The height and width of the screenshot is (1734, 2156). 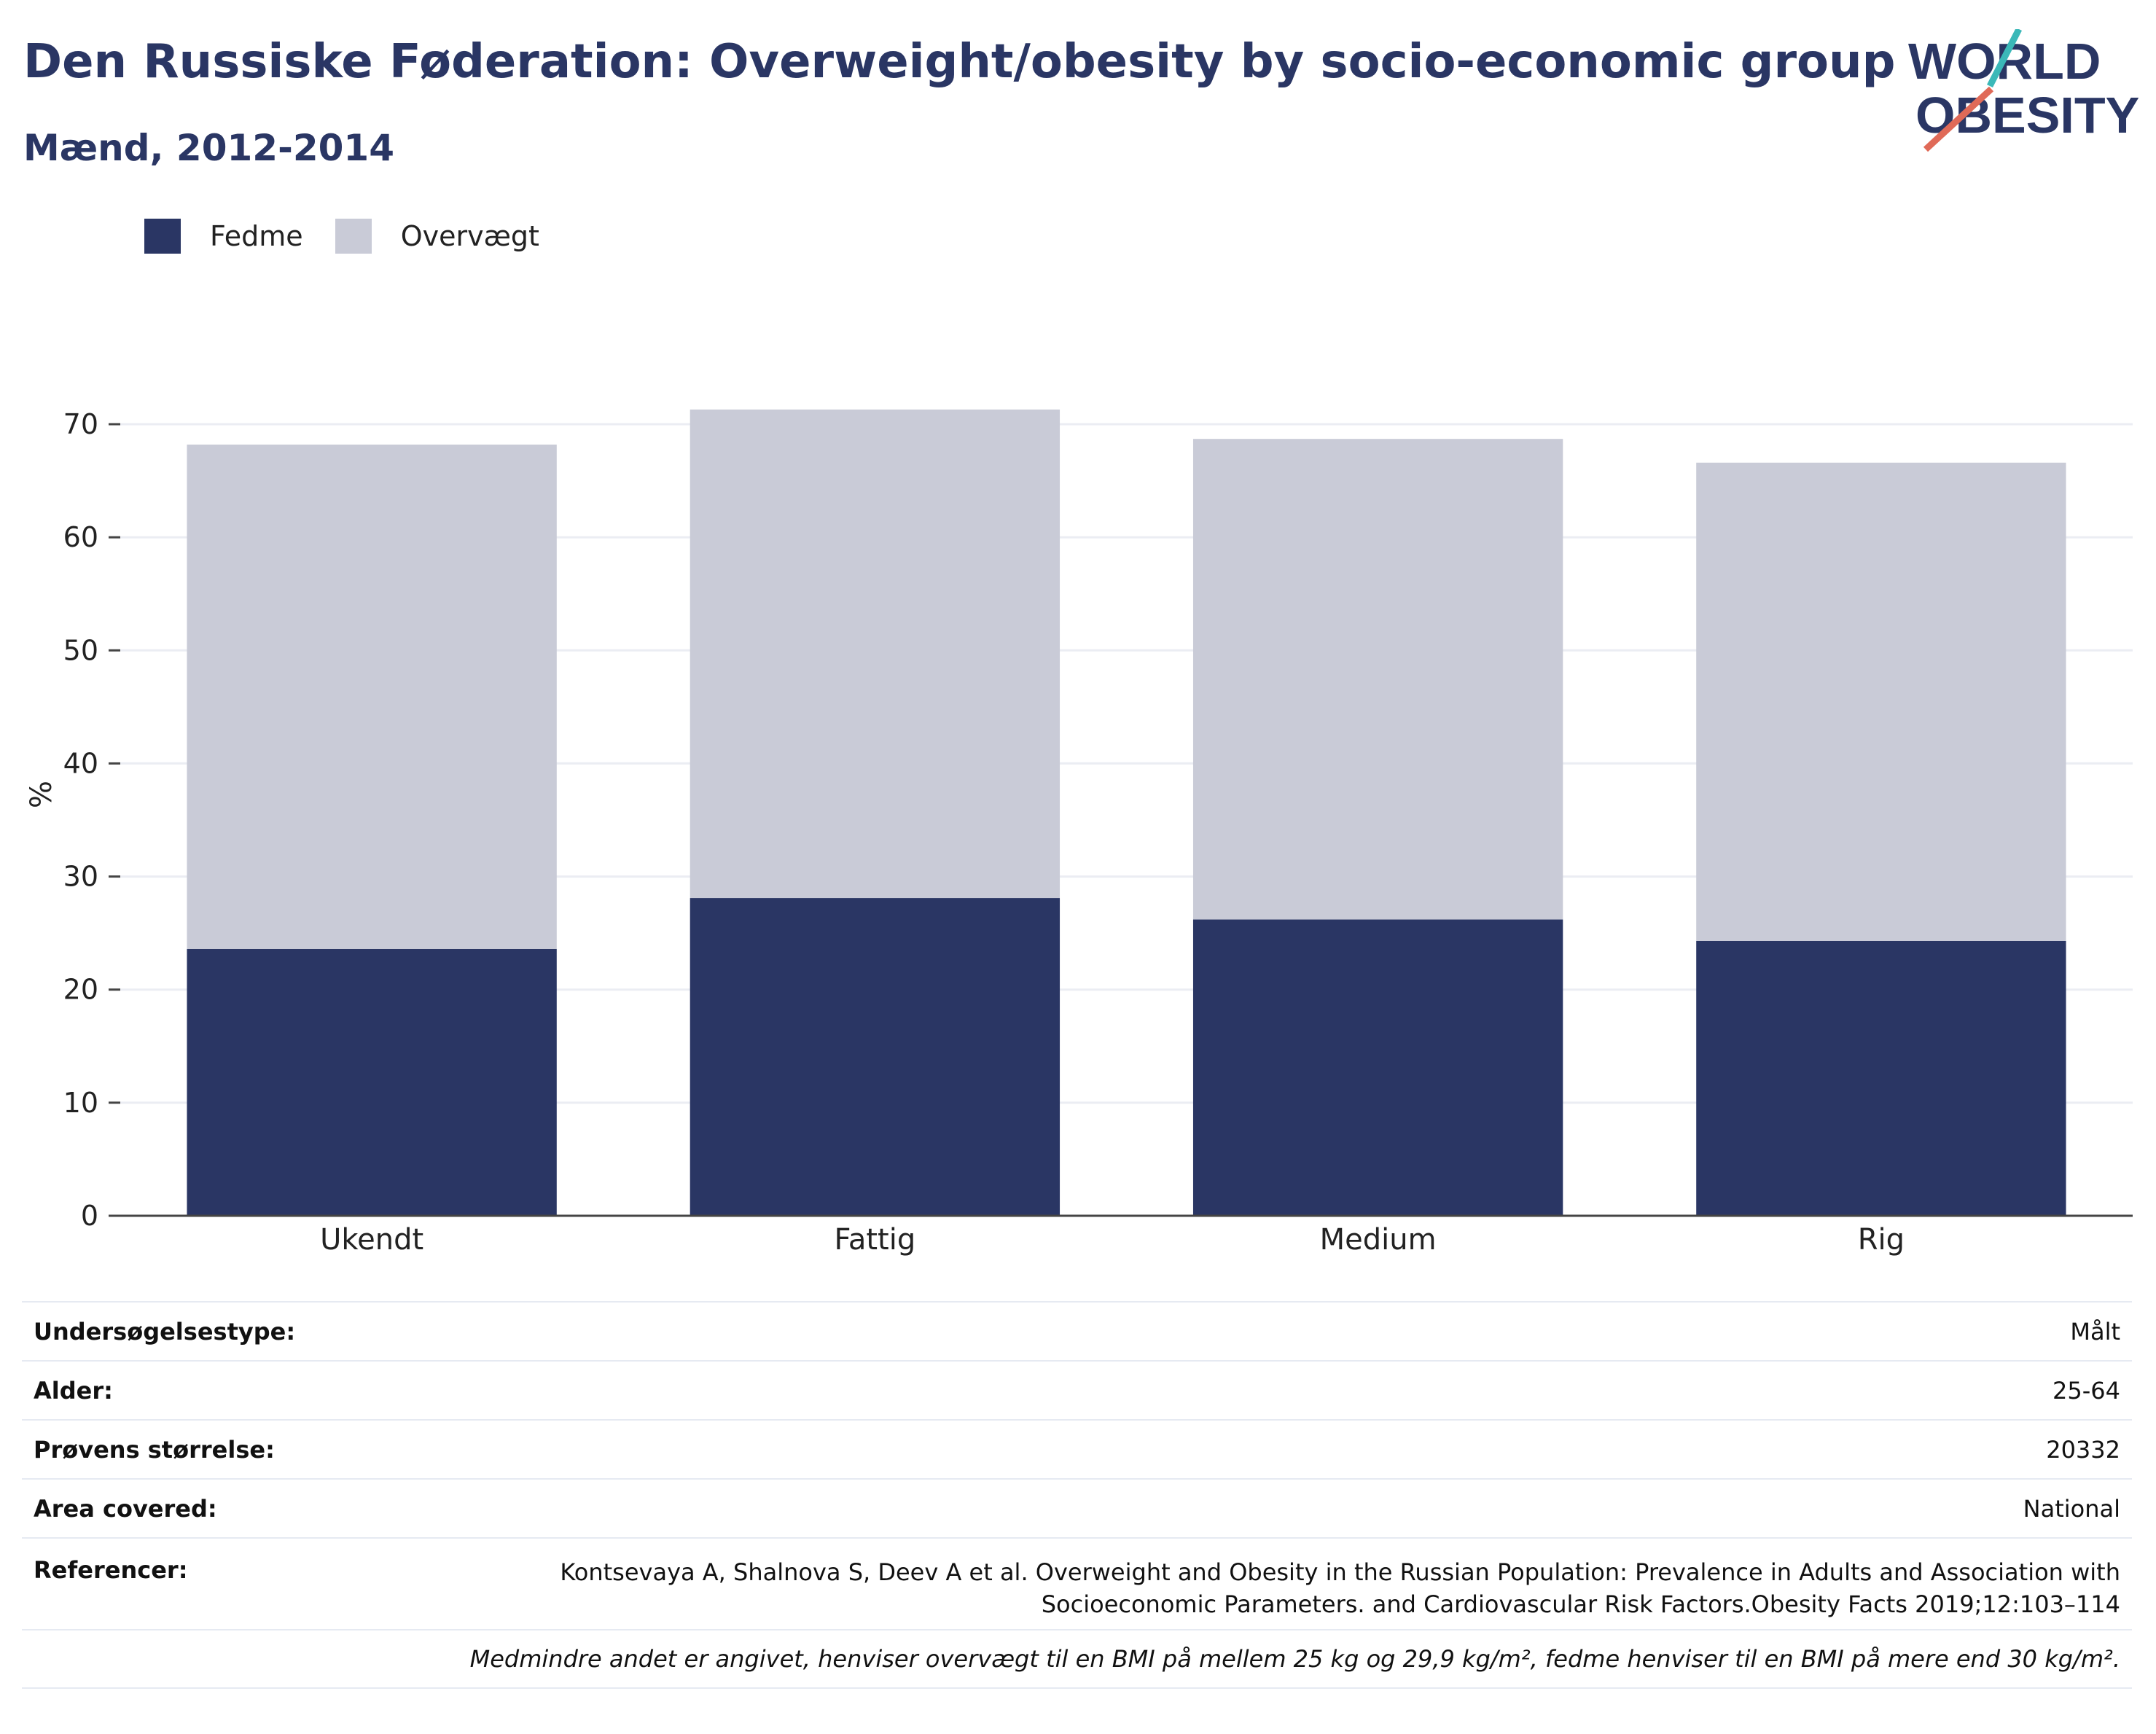 What do you see at coordinates (256, 236) in the screenshot?
I see `legend-label-fedme: Fedme` at bounding box center [256, 236].